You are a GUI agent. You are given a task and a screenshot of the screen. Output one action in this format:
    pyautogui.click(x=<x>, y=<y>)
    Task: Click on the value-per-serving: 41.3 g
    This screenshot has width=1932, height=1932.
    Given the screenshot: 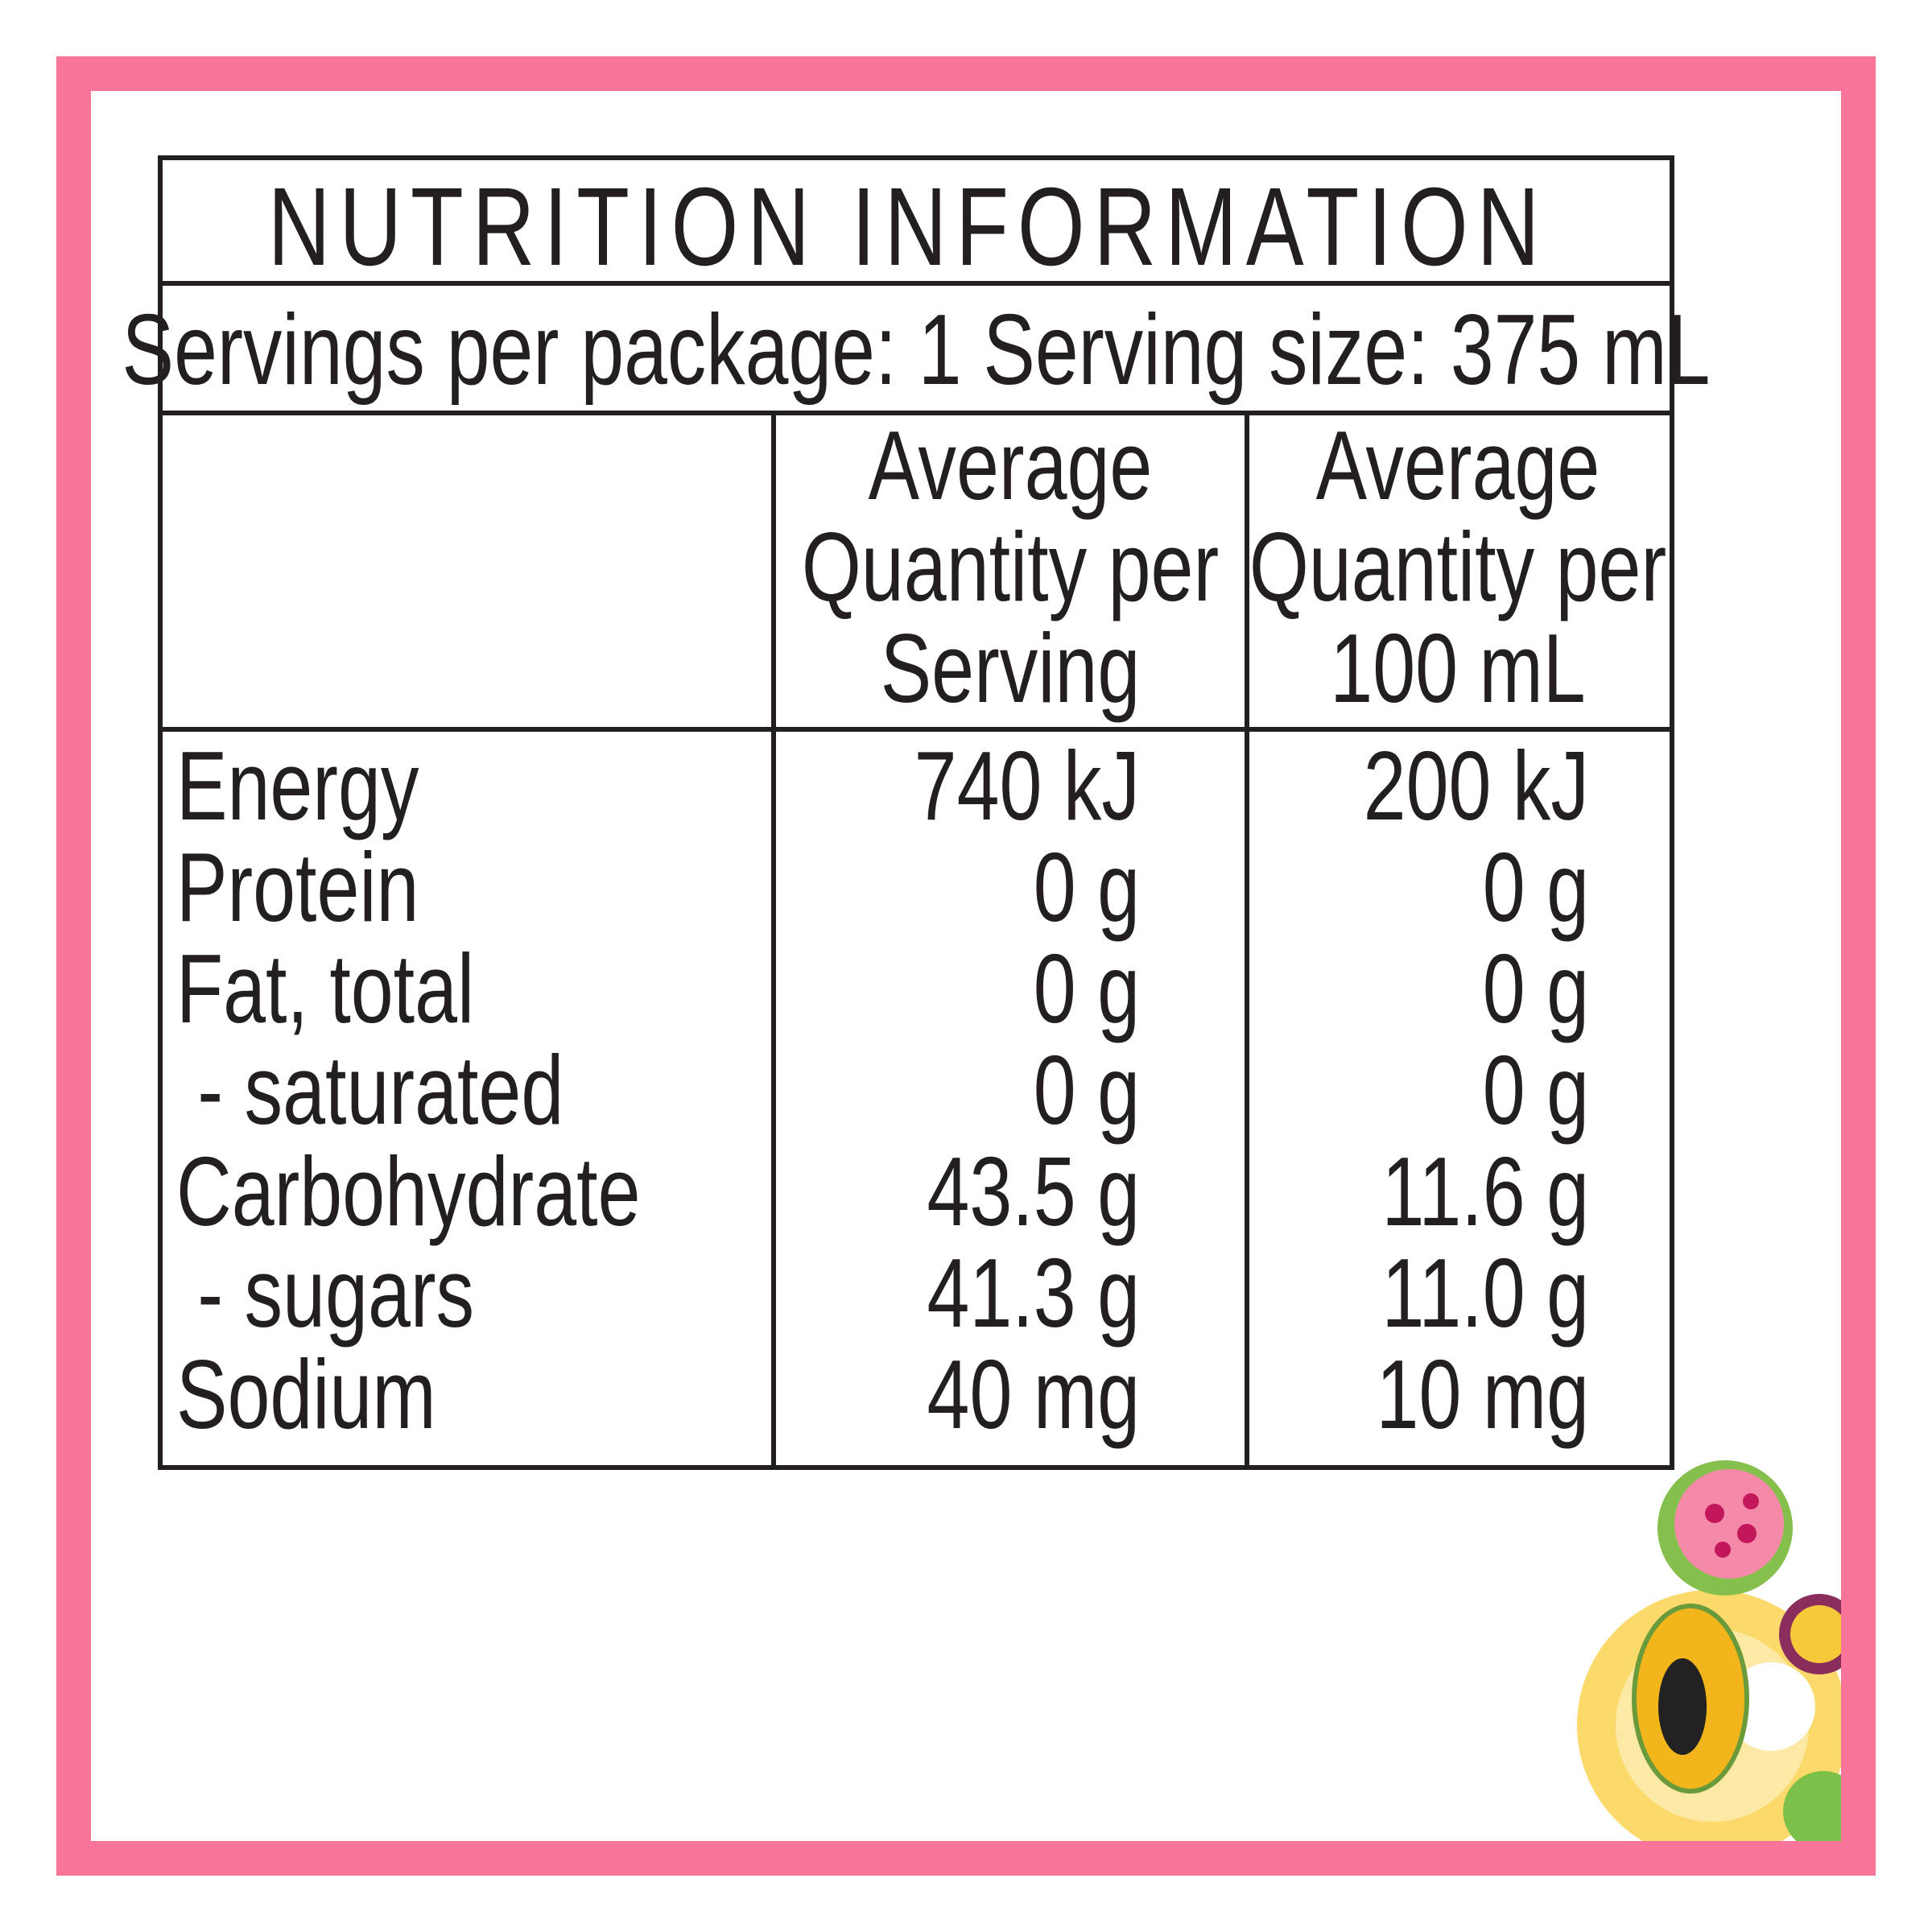 What is the action you would take?
    pyautogui.click(x=1033, y=1293)
    